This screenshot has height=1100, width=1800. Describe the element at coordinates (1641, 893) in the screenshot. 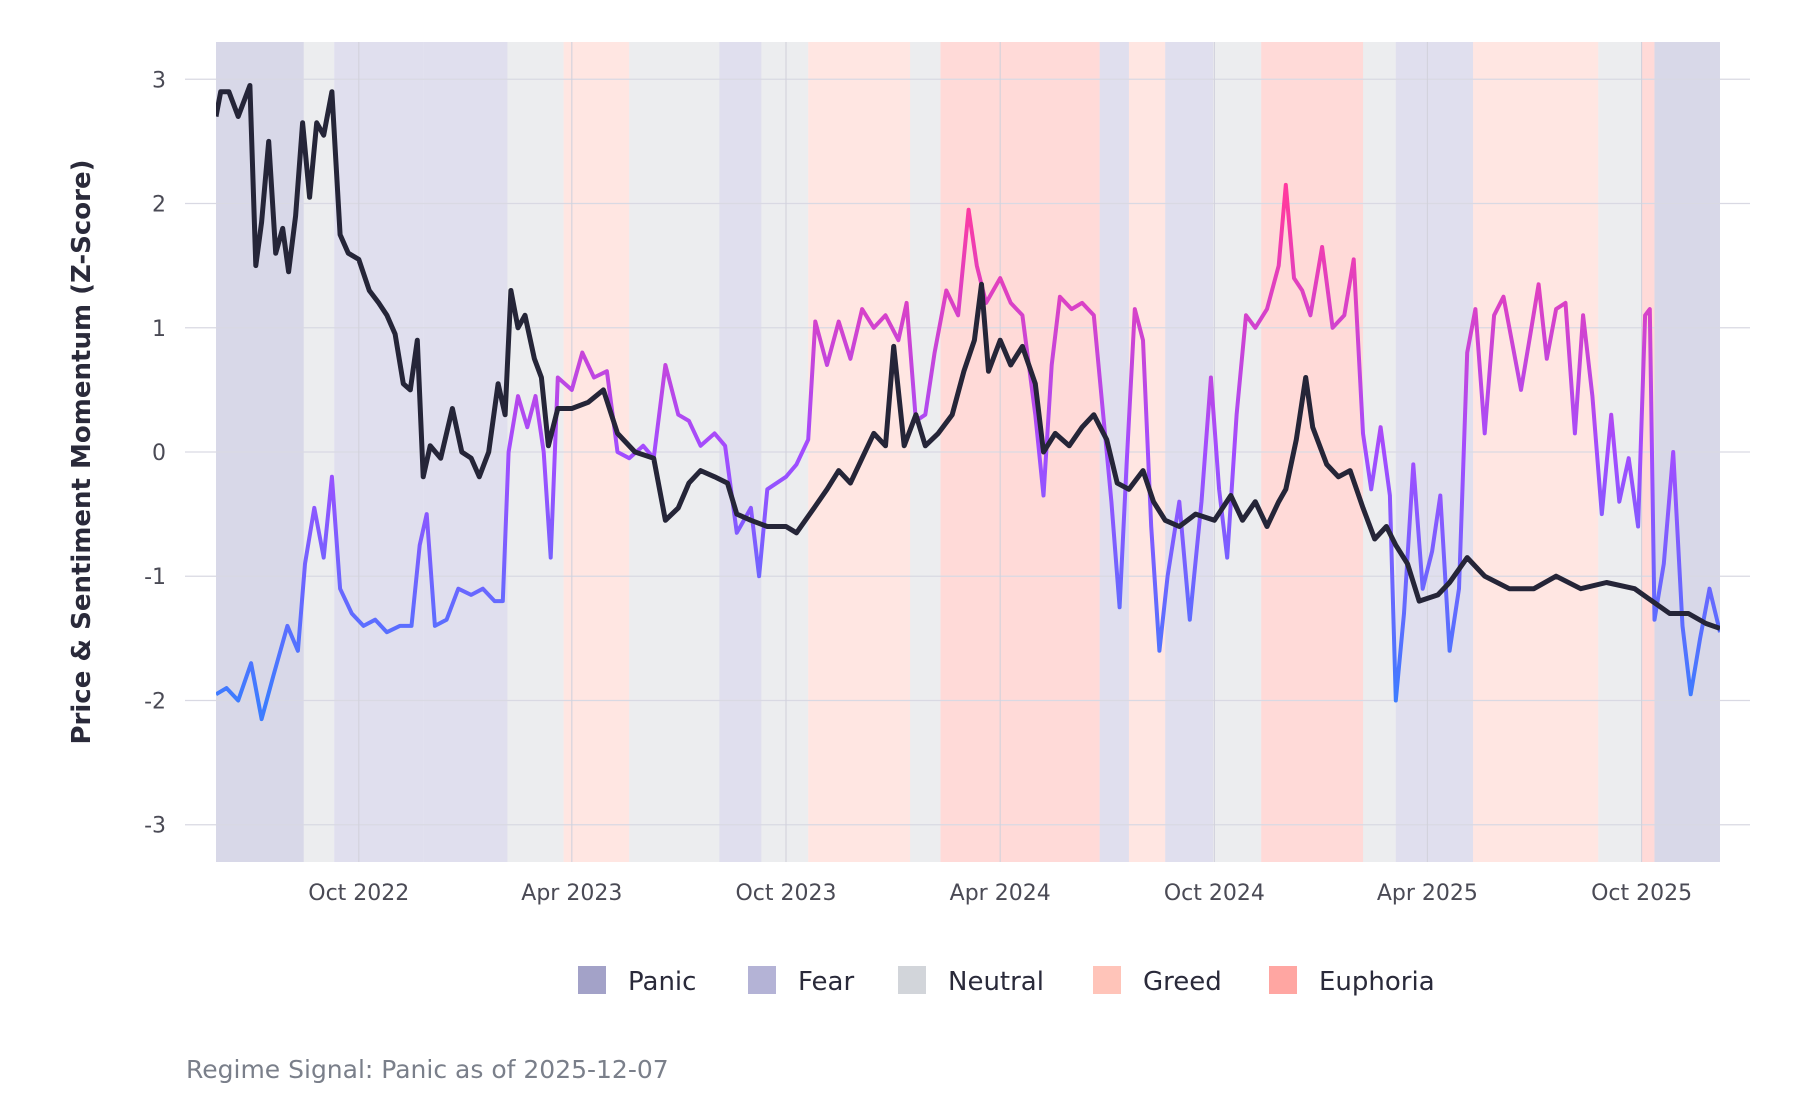

I see `x-tick-label: Oct 2025` at that location.